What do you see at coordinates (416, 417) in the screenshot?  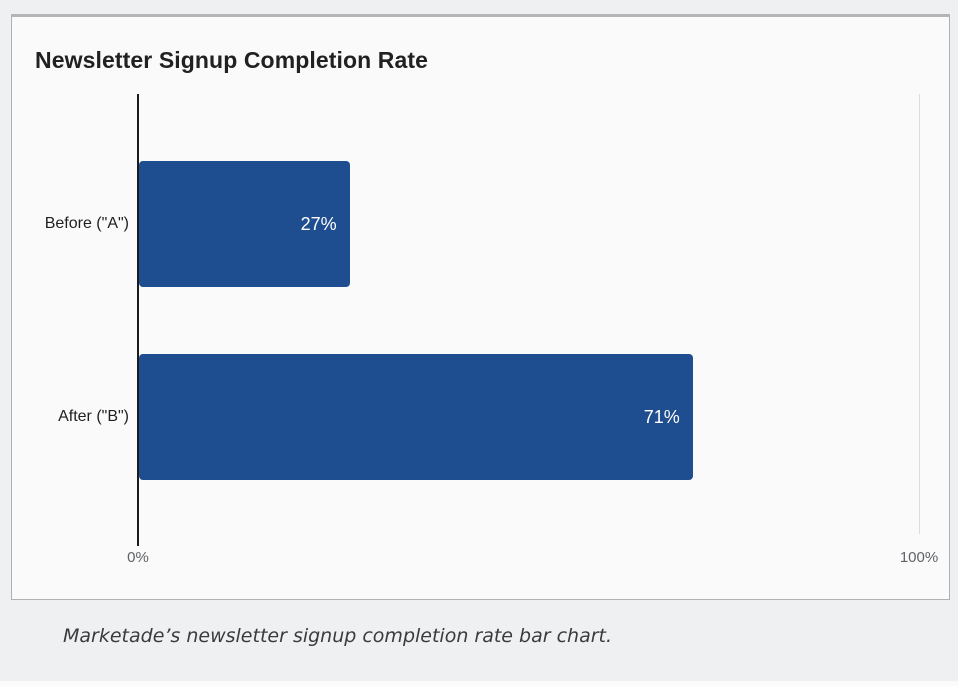 I see `bar-after: 71%` at bounding box center [416, 417].